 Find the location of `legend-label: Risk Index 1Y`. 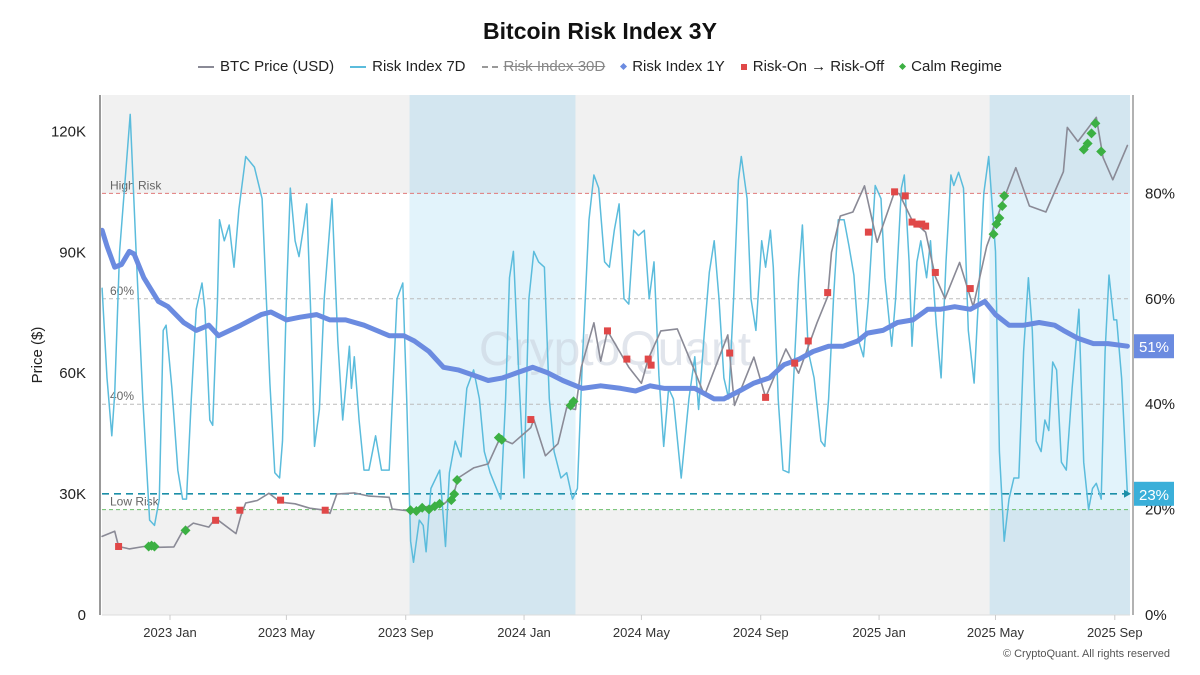

legend-label: Risk Index 1Y is located at coordinates (678, 66).